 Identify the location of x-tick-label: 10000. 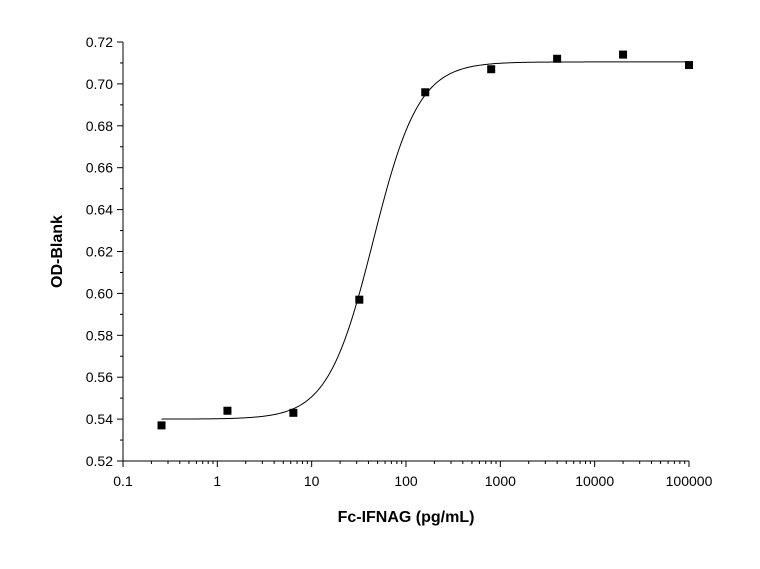
(594, 481).